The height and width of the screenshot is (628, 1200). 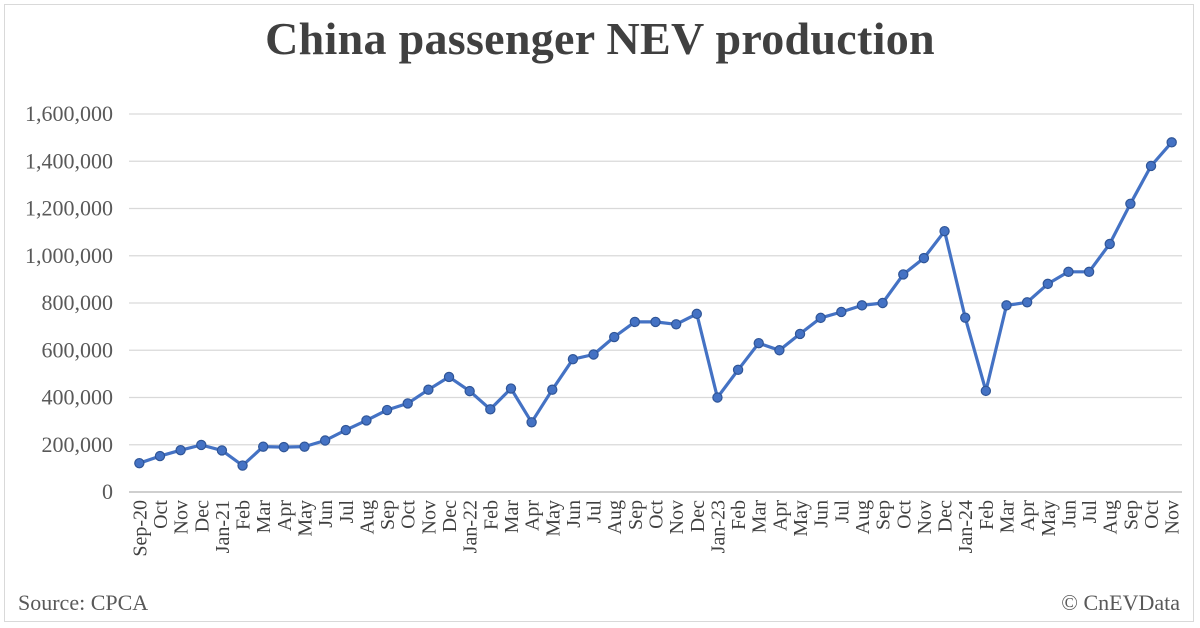 What do you see at coordinates (83, 602) in the screenshot?
I see `source-note: Source: CPCA` at bounding box center [83, 602].